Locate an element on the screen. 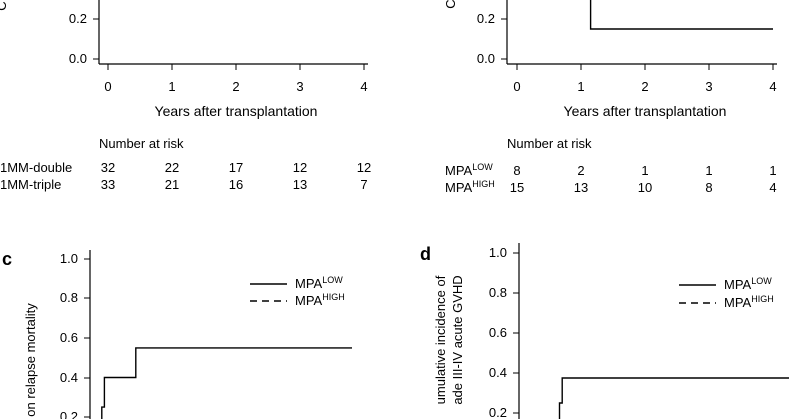 This screenshot has height=419, width=800. panel-a-risk-title: Number at risk is located at coordinates (141, 143).